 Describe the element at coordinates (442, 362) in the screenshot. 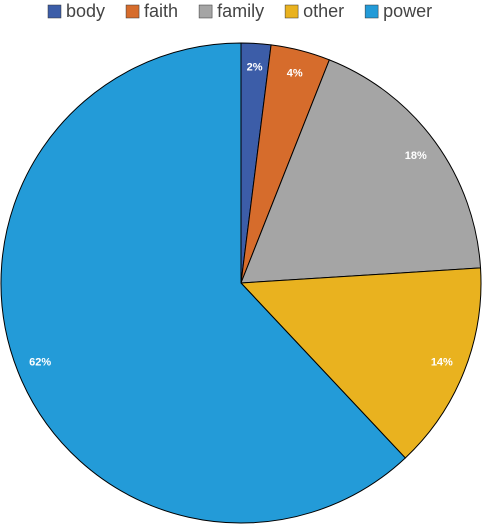

I see `data-label: 14%` at that location.